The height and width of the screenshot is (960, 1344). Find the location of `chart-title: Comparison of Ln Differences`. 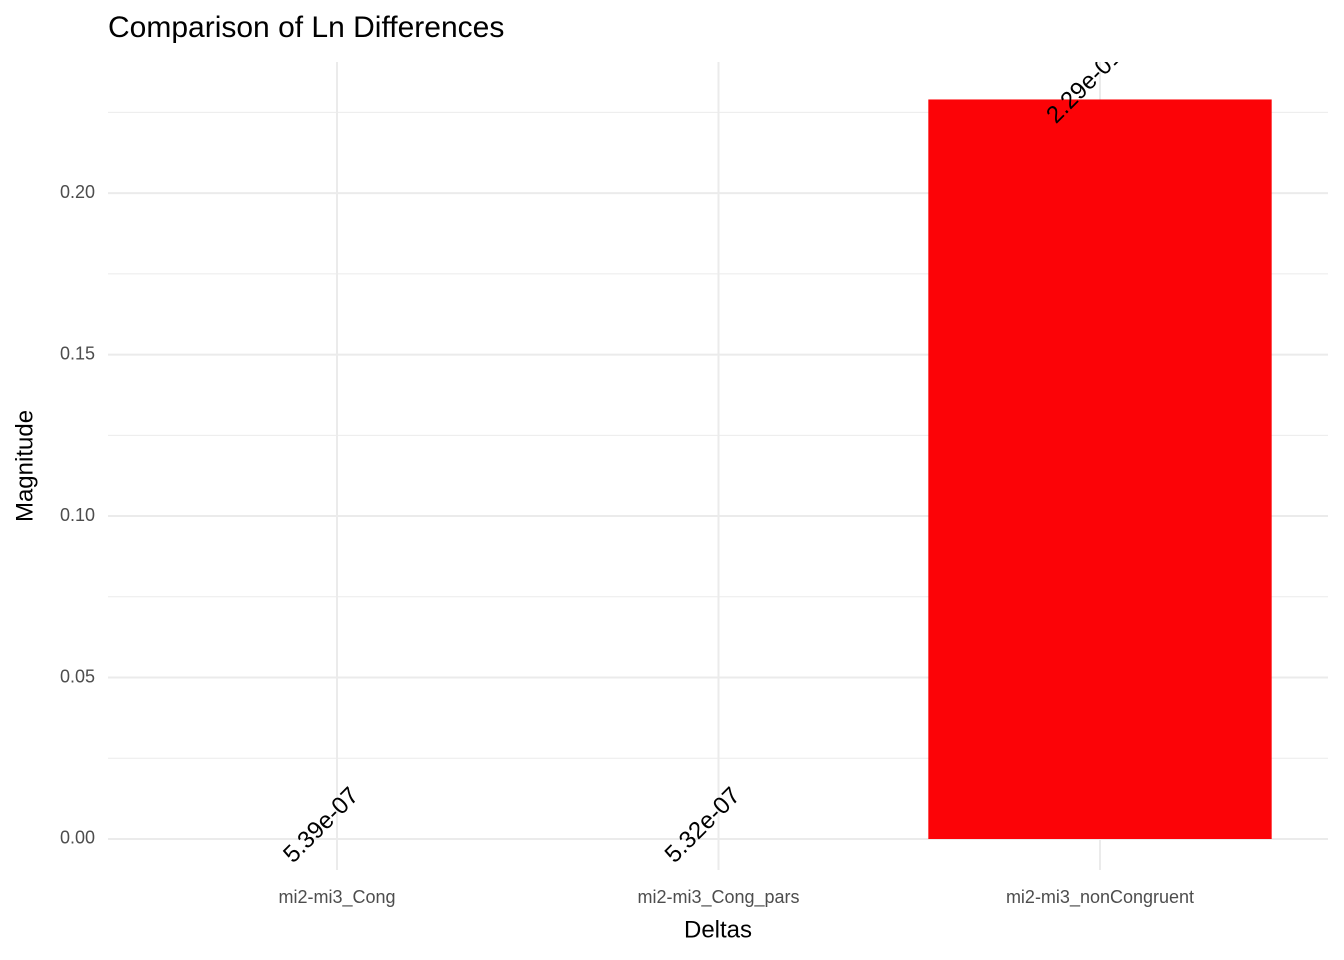

chart-title: Comparison of Ln Differences is located at coordinates (306, 27).